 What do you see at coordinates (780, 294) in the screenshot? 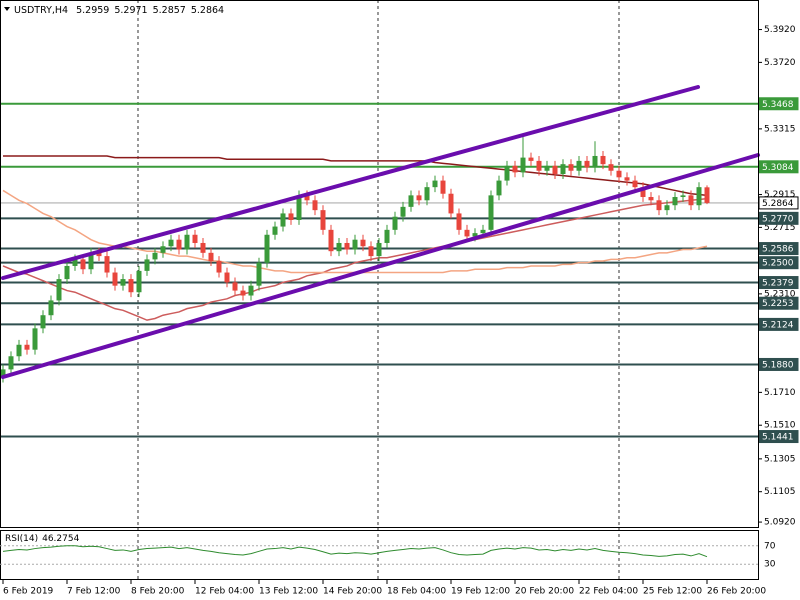
I see `y-tick-label: 5.2310` at bounding box center [780, 294].